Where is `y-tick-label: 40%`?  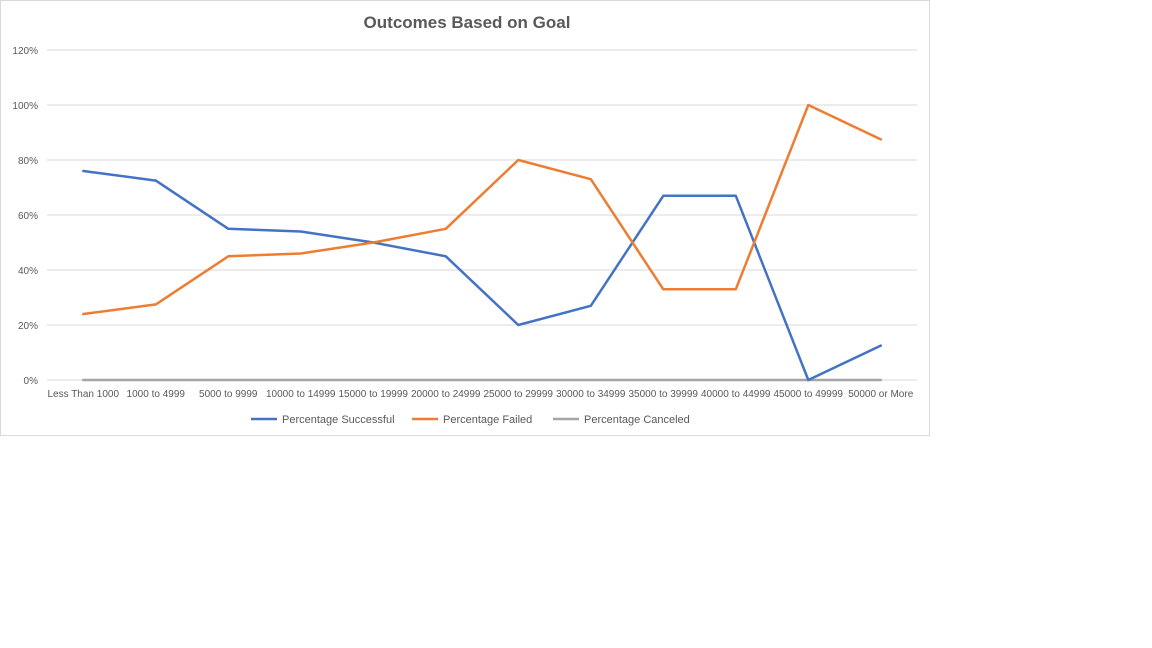 y-tick-label: 40% is located at coordinates (28, 271).